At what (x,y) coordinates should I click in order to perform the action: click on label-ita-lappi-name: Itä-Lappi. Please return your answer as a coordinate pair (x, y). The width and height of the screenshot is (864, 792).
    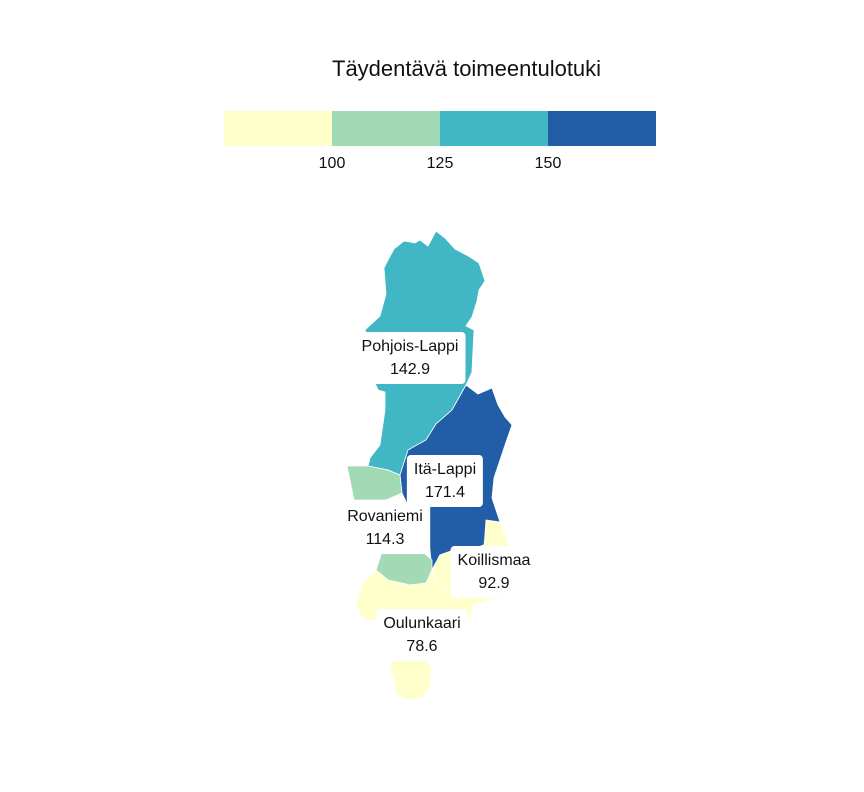
    Looking at the image, I should click on (445, 469).